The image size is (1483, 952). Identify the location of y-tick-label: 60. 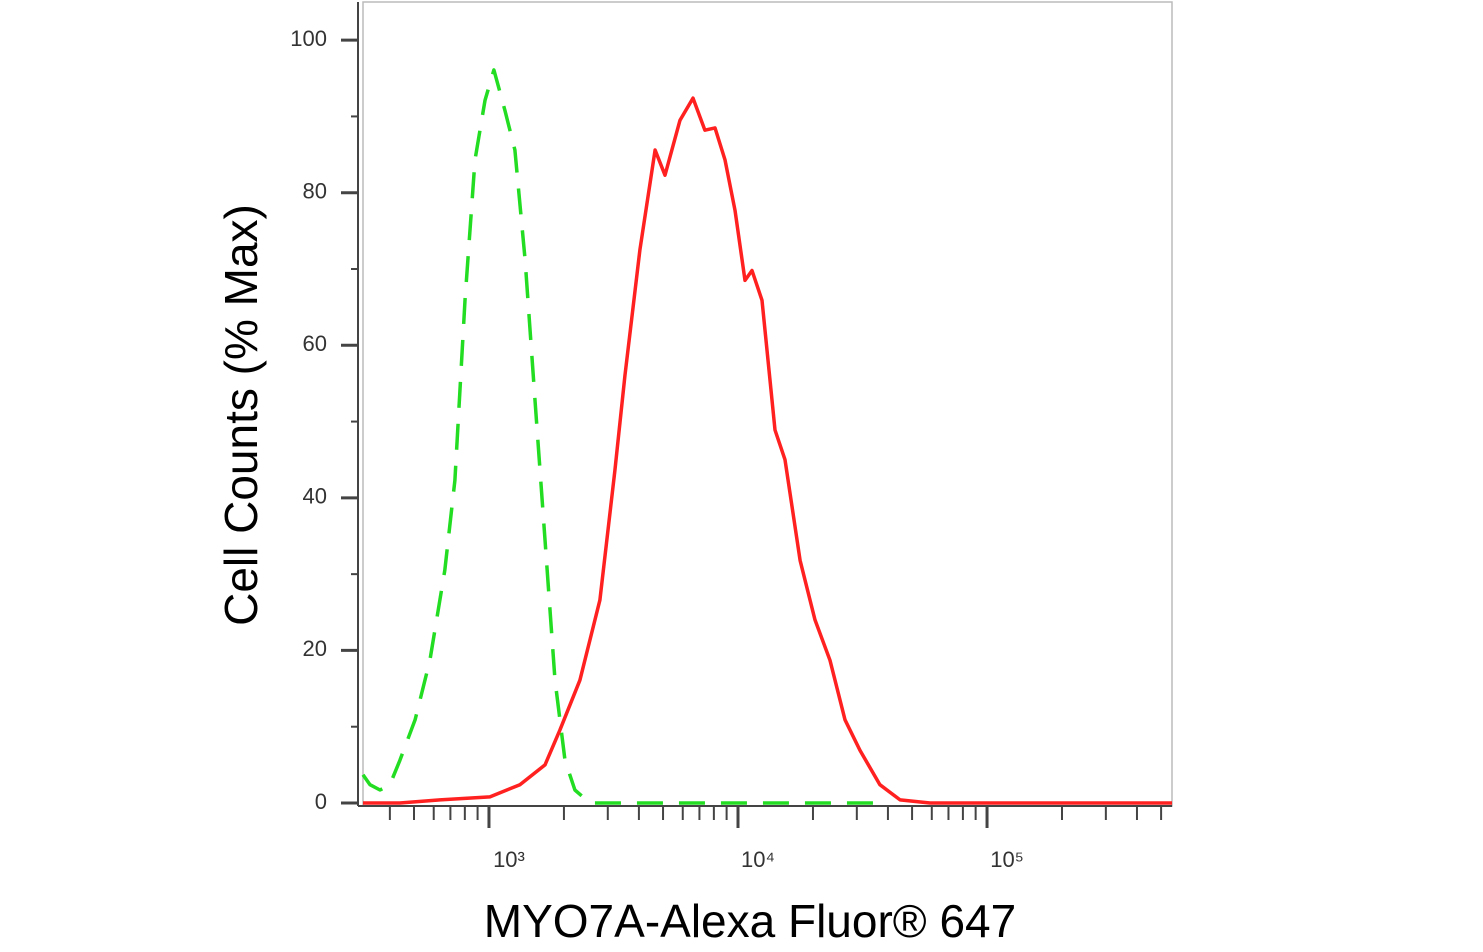
(315, 343).